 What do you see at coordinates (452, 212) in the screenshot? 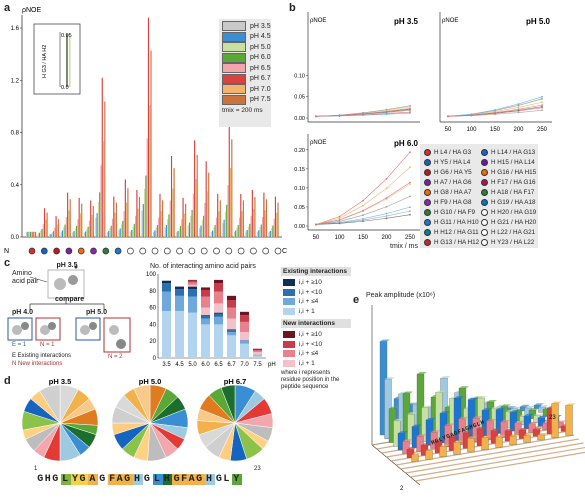
I see `panel-b-legend-item: H G10 / HA F9` at bounding box center [452, 212].